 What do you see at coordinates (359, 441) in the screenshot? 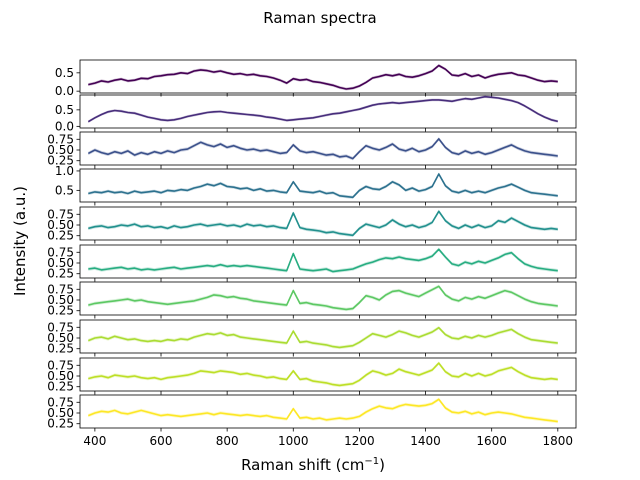
I see `x-tick-label: 1200` at bounding box center [359, 441].